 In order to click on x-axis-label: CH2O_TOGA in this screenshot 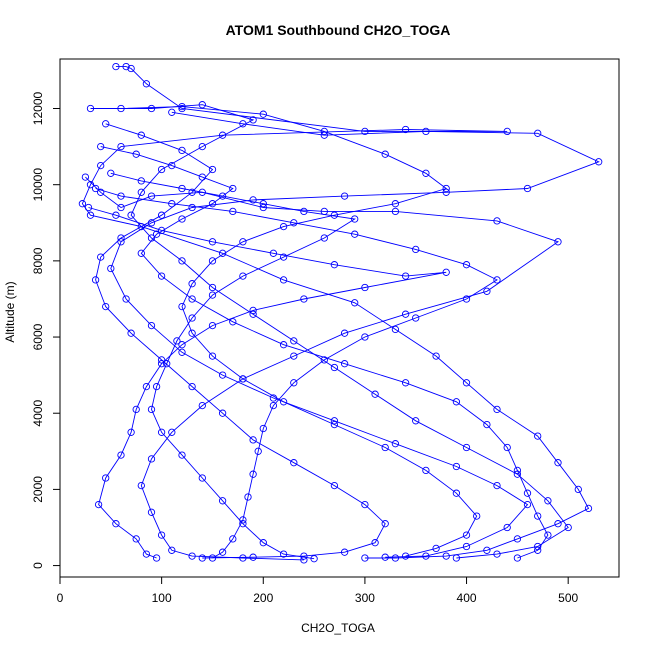, I will do `click(338, 628)`.